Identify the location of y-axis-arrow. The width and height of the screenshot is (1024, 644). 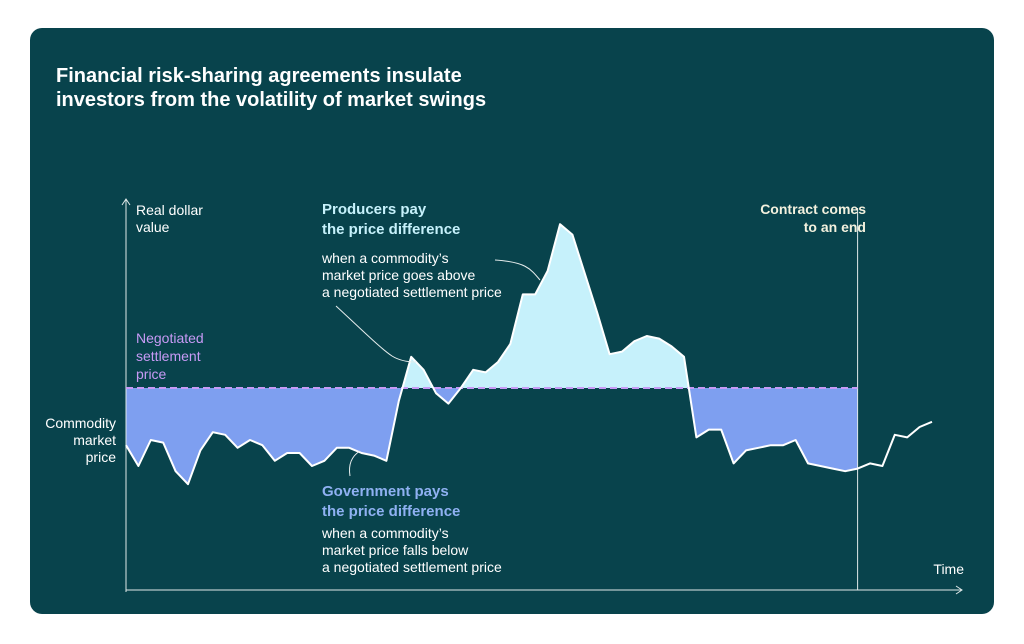
(126, 202).